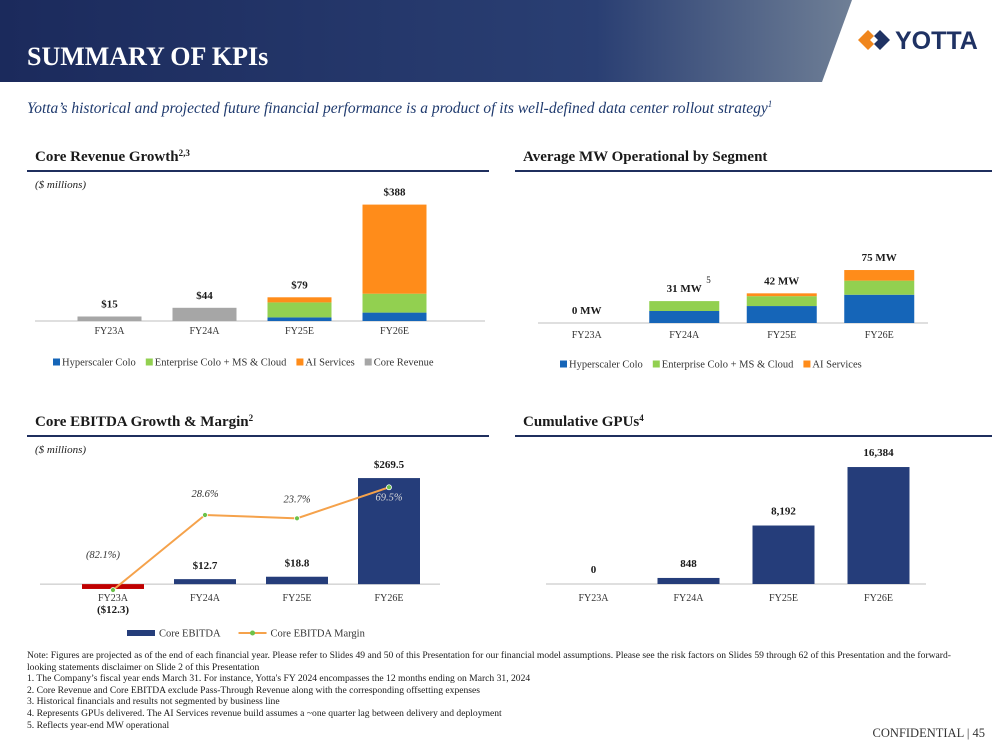 The width and height of the screenshot is (999, 750). I want to click on logo-text: YOTTA, so click(936, 41).